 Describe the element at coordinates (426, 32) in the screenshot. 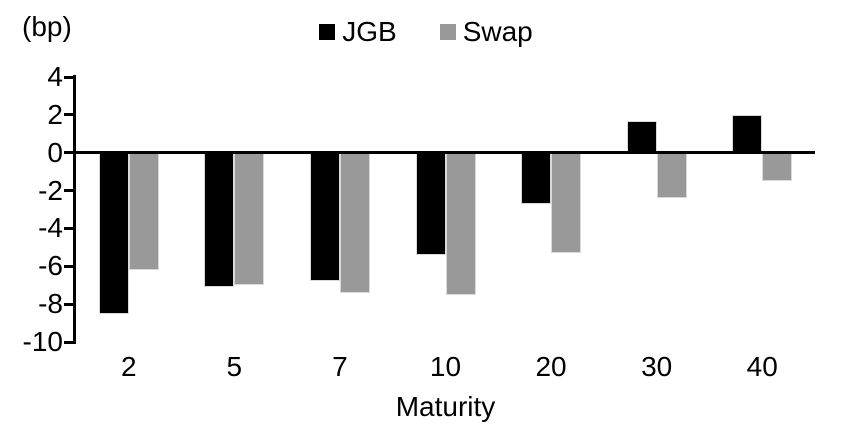

I see `legend: JGB Swap` at that location.